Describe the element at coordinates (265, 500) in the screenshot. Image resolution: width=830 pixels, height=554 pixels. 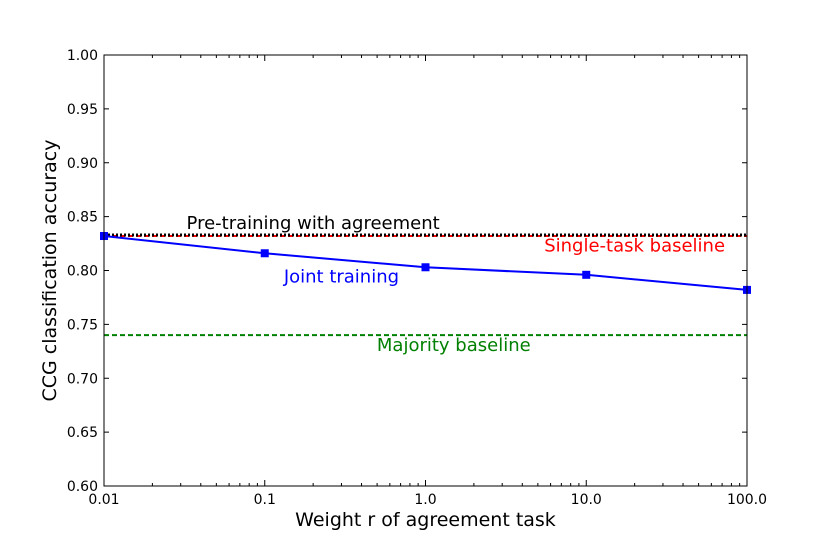
I see `x-tick-label: 0.1` at that location.